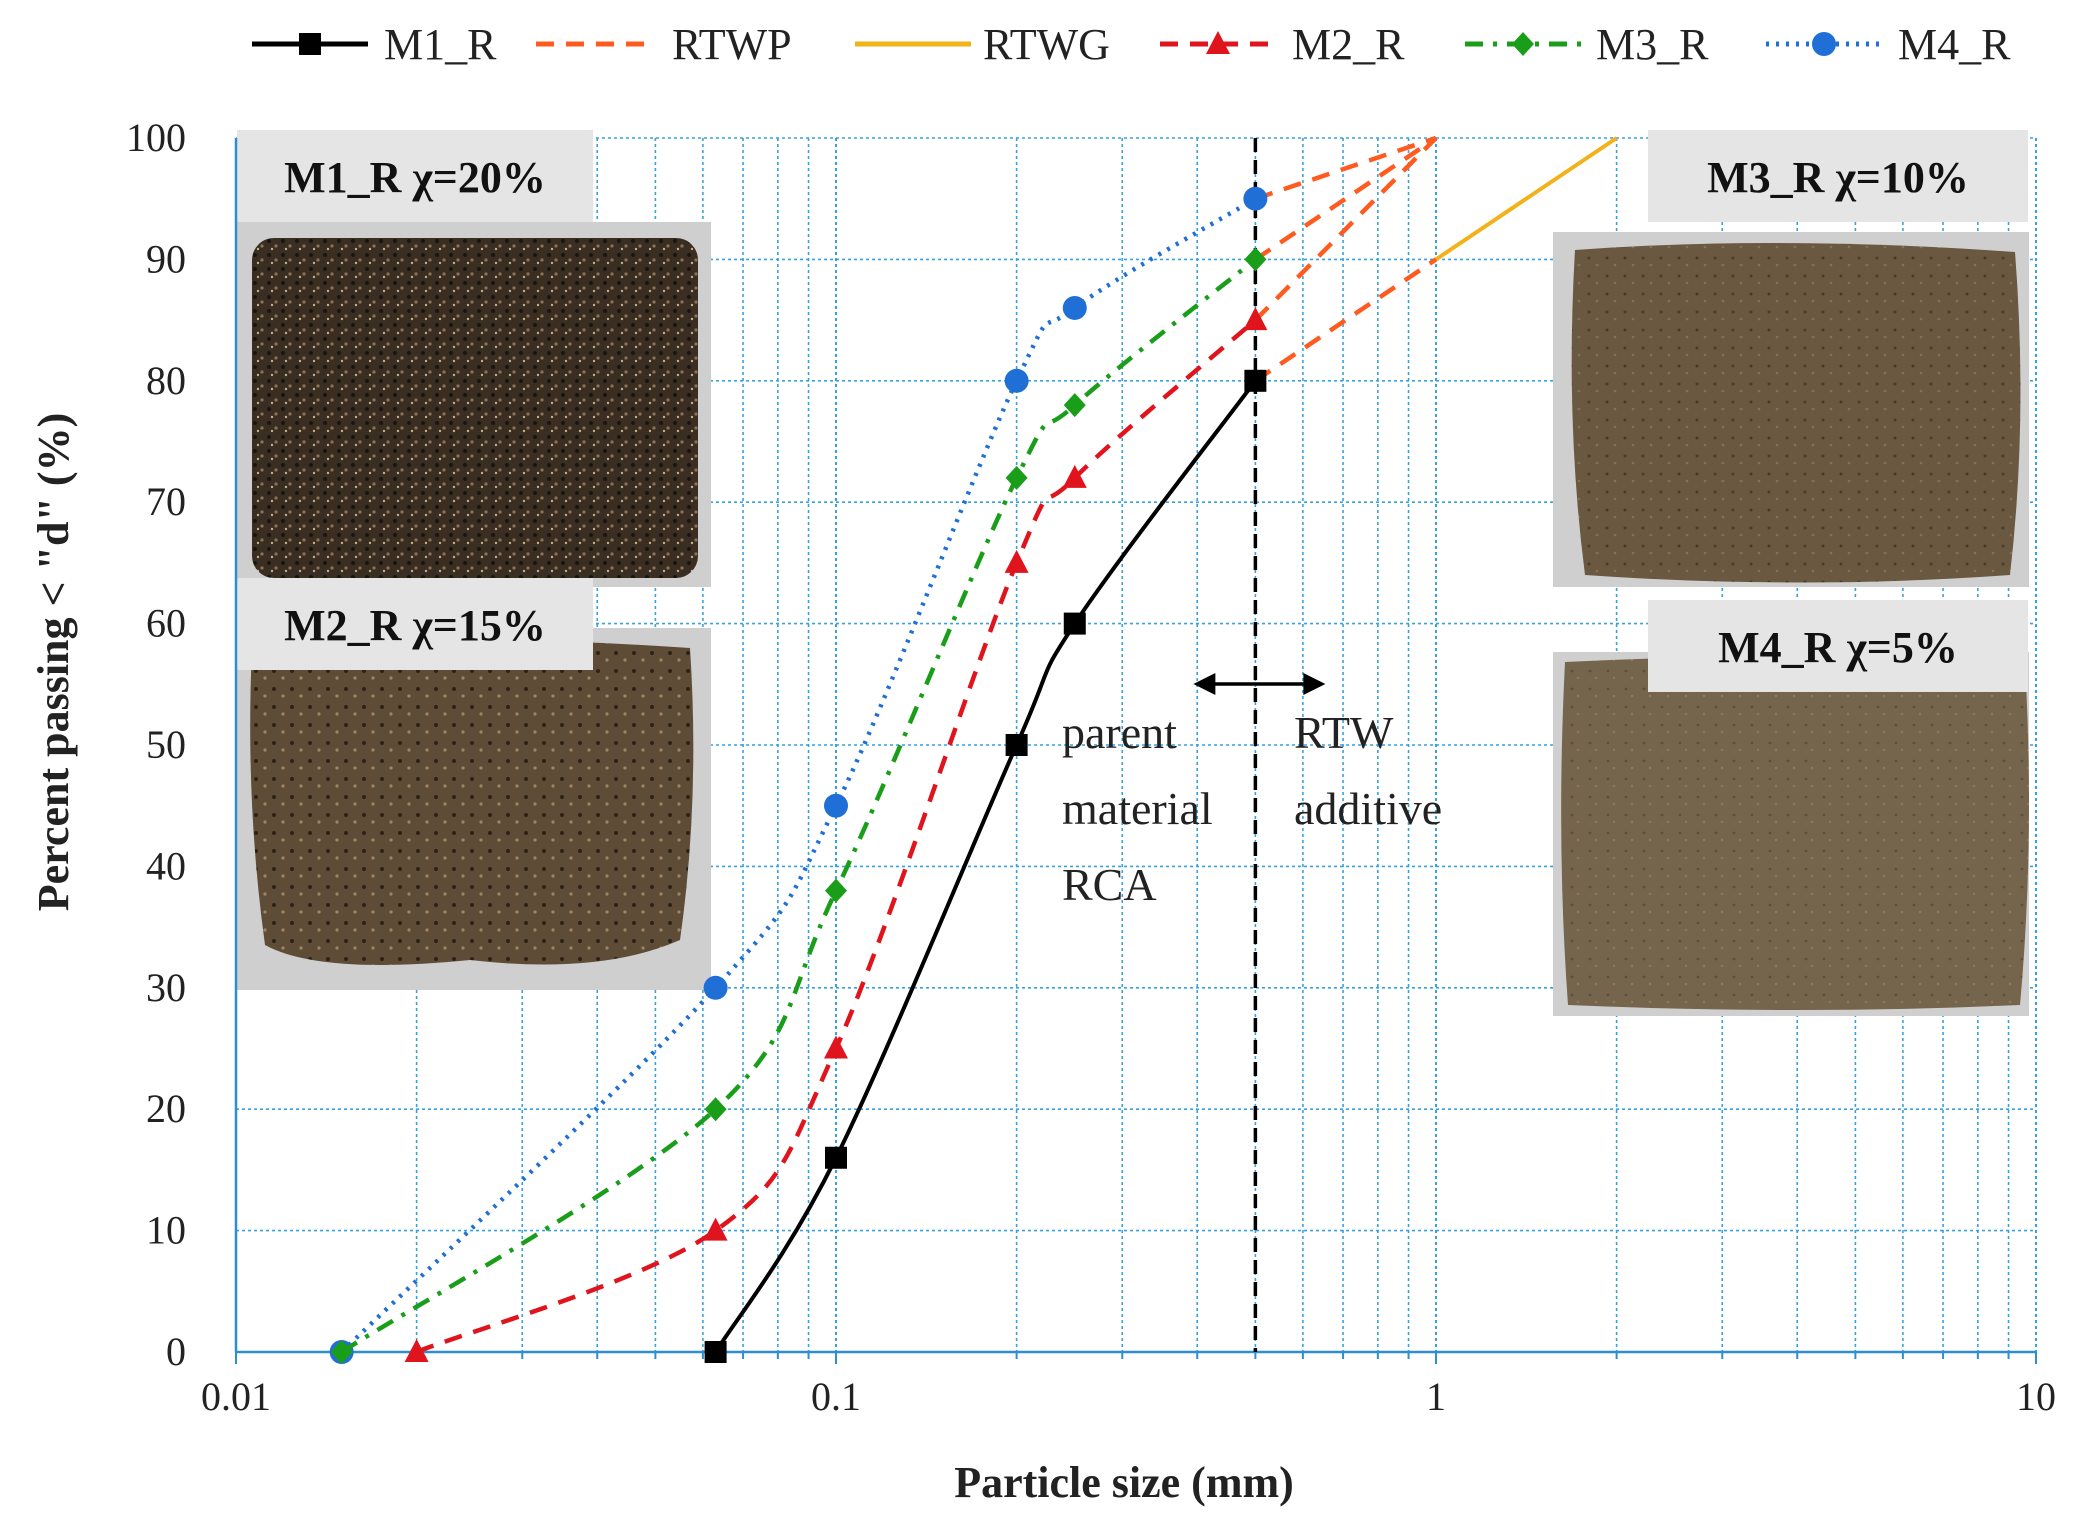  I want to click on legend-m4-r: M4_R, so click(1888, 44).